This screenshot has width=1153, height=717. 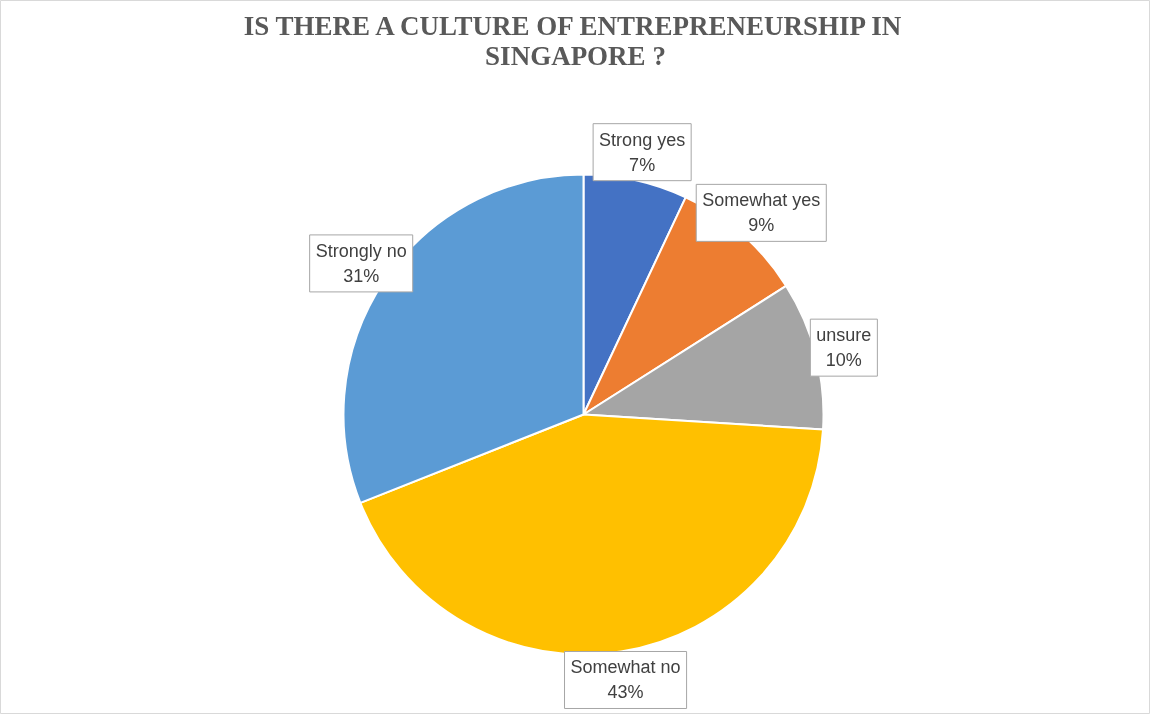 What do you see at coordinates (361, 275) in the screenshot?
I see `data-label: 31%` at bounding box center [361, 275].